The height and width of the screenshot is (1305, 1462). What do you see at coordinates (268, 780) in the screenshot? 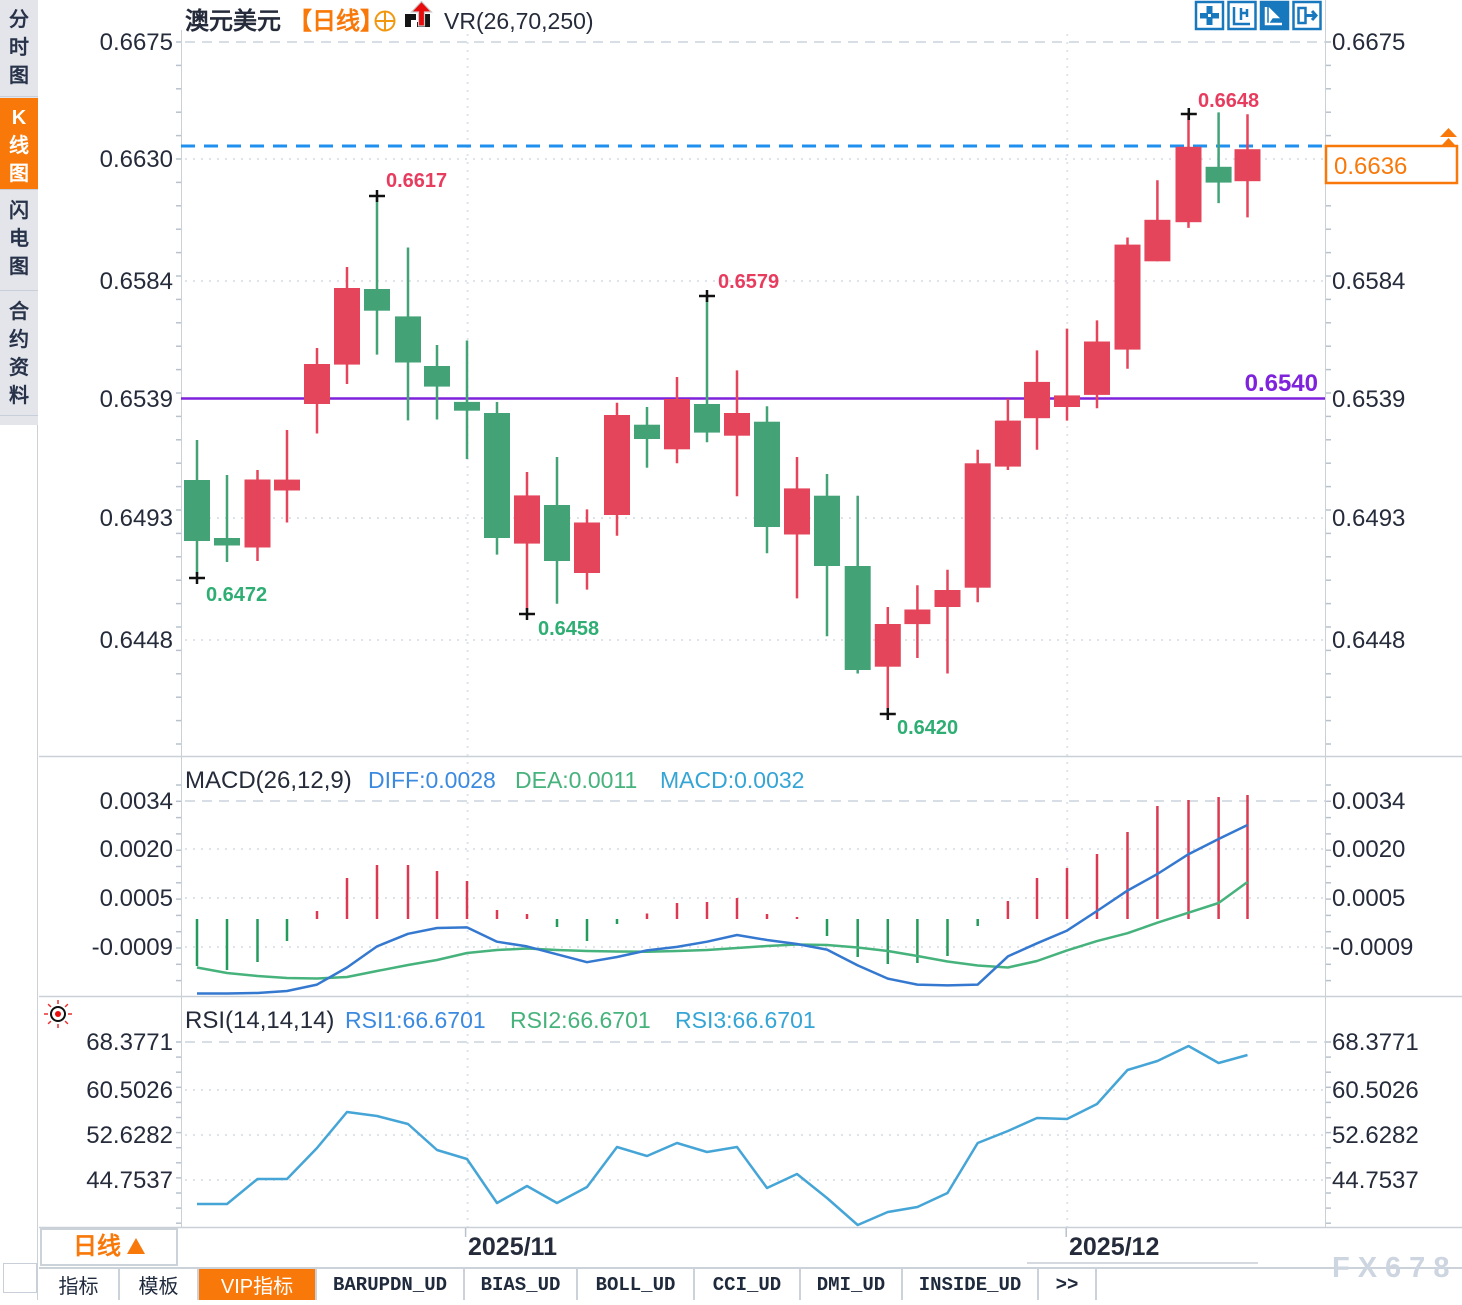
I see `svg-text: MACD(26,12,9)` at bounding box center [268, 780].